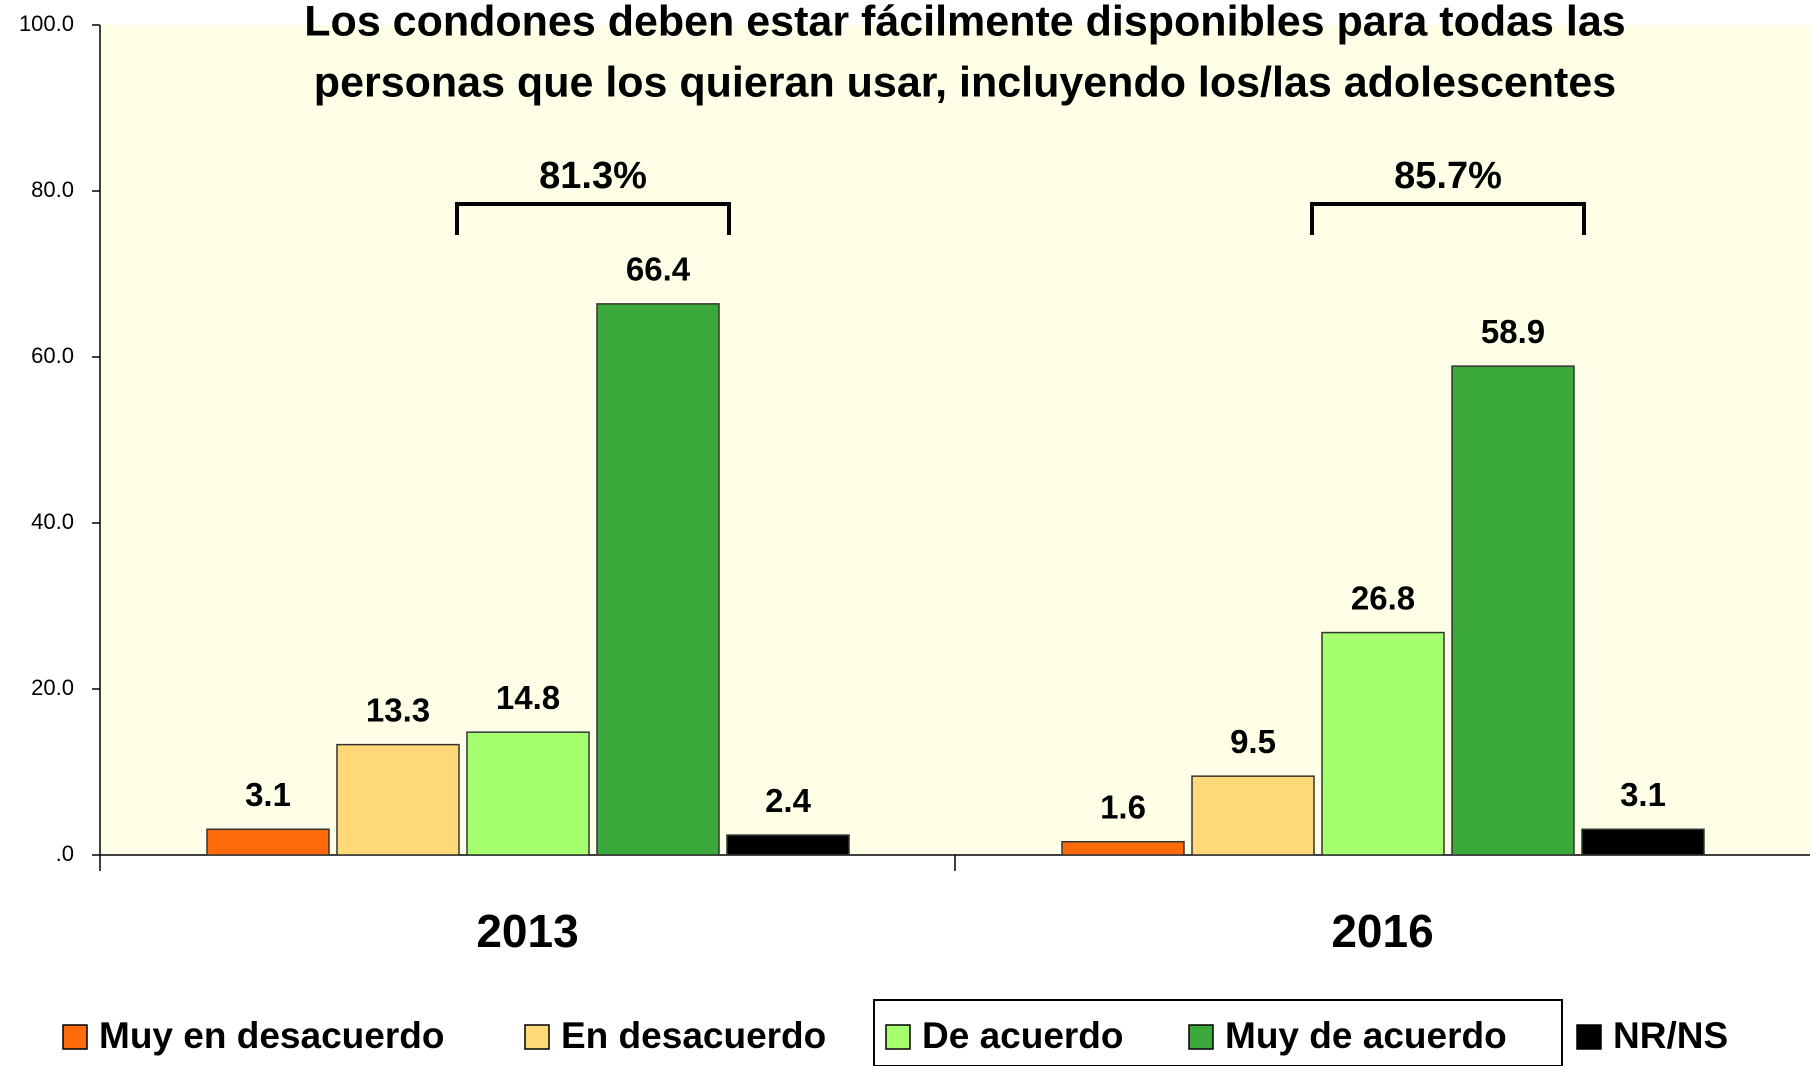 The width and height of the screenshot is (1810, 1066). Describe the element at coordinates (65, 853) in the screenshot. I see `y-tick-label: .0` at that location.